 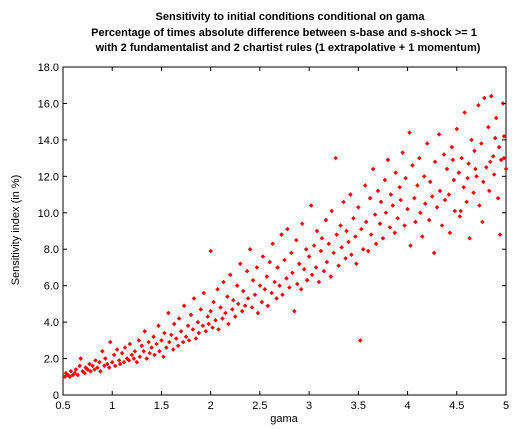 What do you see at coordinates (48, 68) in the screenshot?
I see `y-tick-label: 18.0` at bounding box center [48, 68].